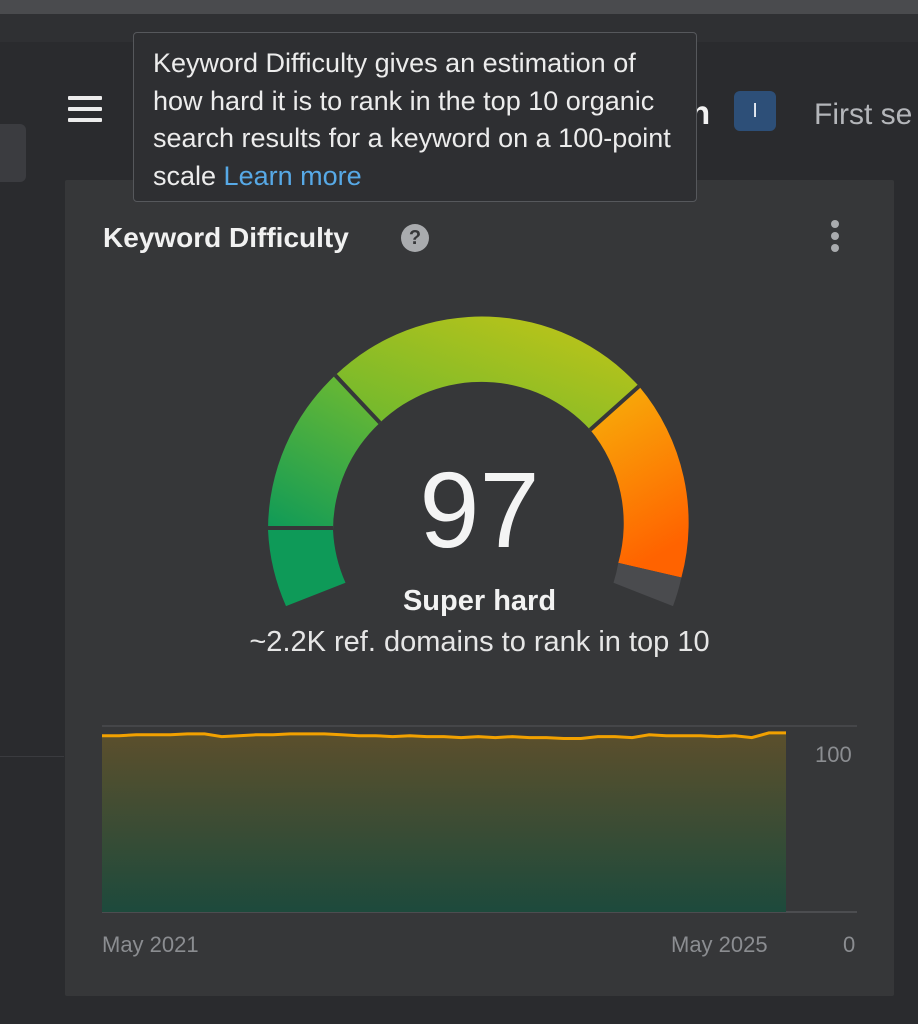 The width and height of the screenshot is (918, 1024). Describe the element at coordinates (85, 111) in the screenshot. I see `hamburger-menu-icon` at that location.